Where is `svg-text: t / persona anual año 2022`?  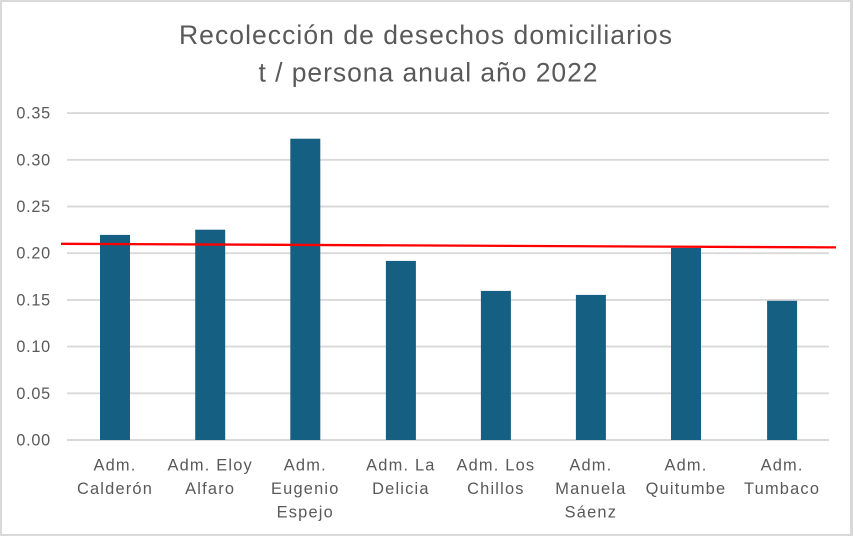 svg-text: t / persona anual año 2022 is located at coordinates (428, 73).